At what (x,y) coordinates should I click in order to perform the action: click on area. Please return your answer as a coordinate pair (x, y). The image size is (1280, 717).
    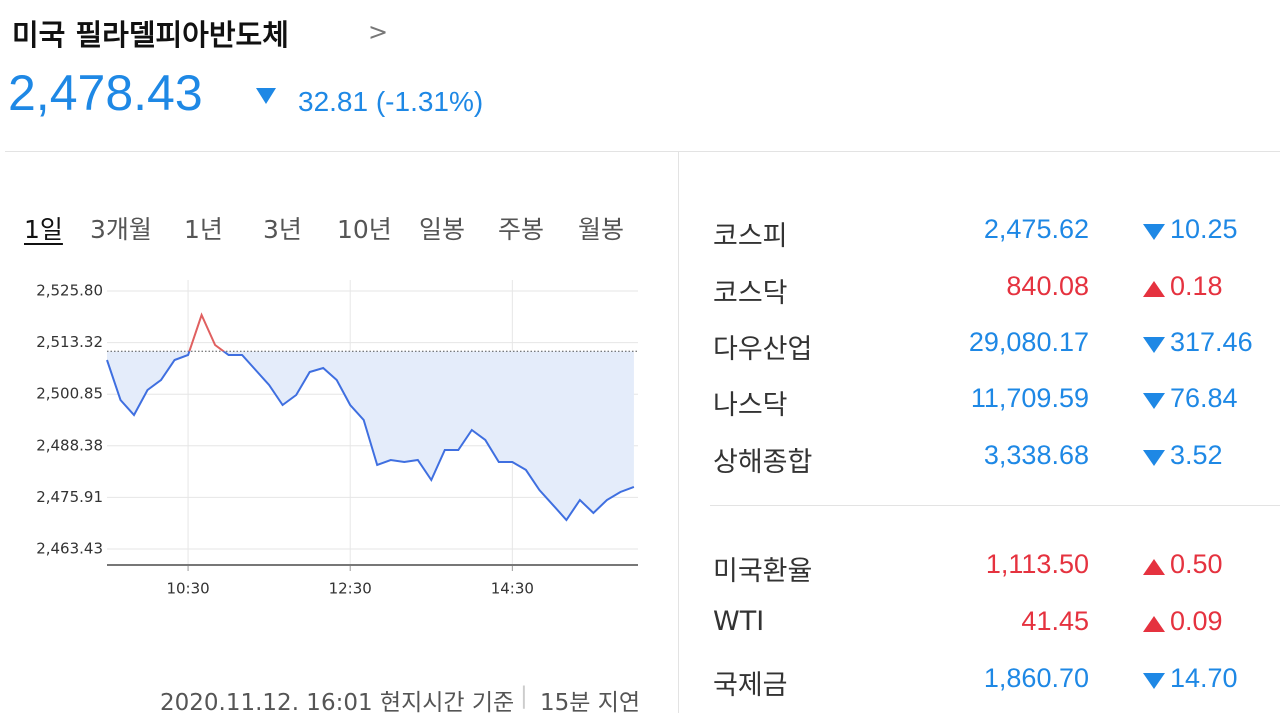
    Looking at the image, I should click on (370, 435).